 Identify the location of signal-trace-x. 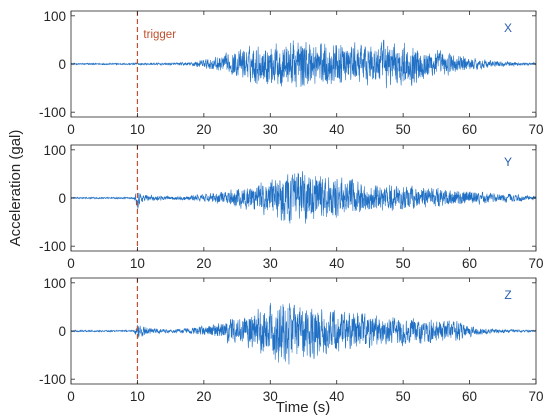
(303, 64).